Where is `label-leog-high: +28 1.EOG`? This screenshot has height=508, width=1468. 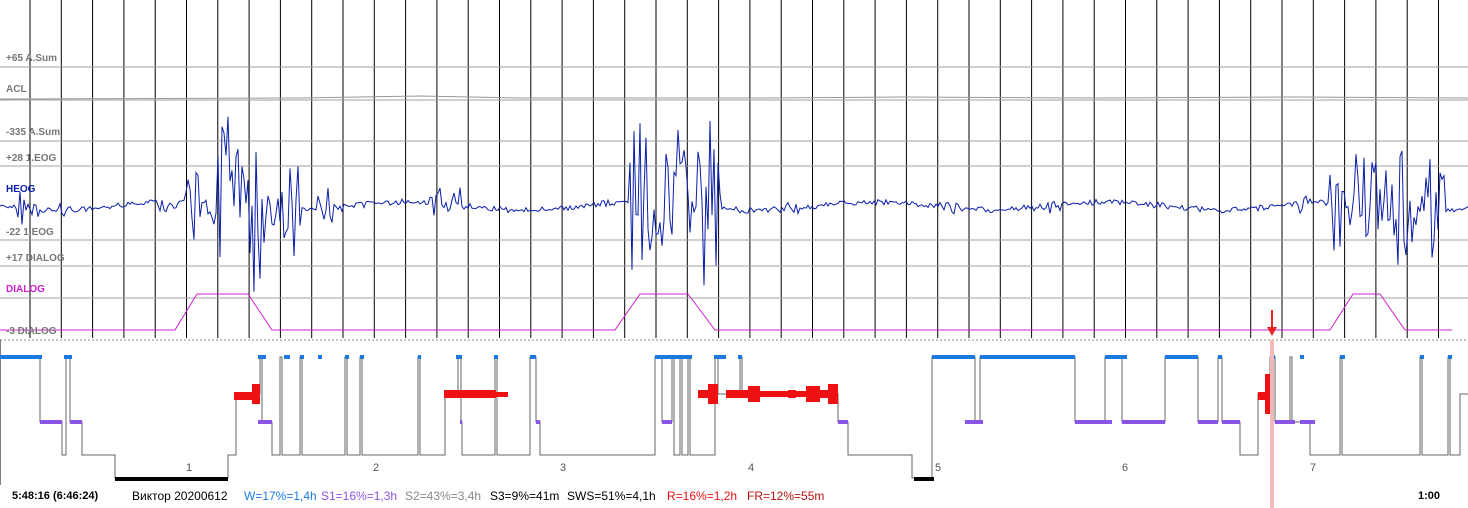 label-leog-high: +28 1.EOG is located at coordinates (31, 158).